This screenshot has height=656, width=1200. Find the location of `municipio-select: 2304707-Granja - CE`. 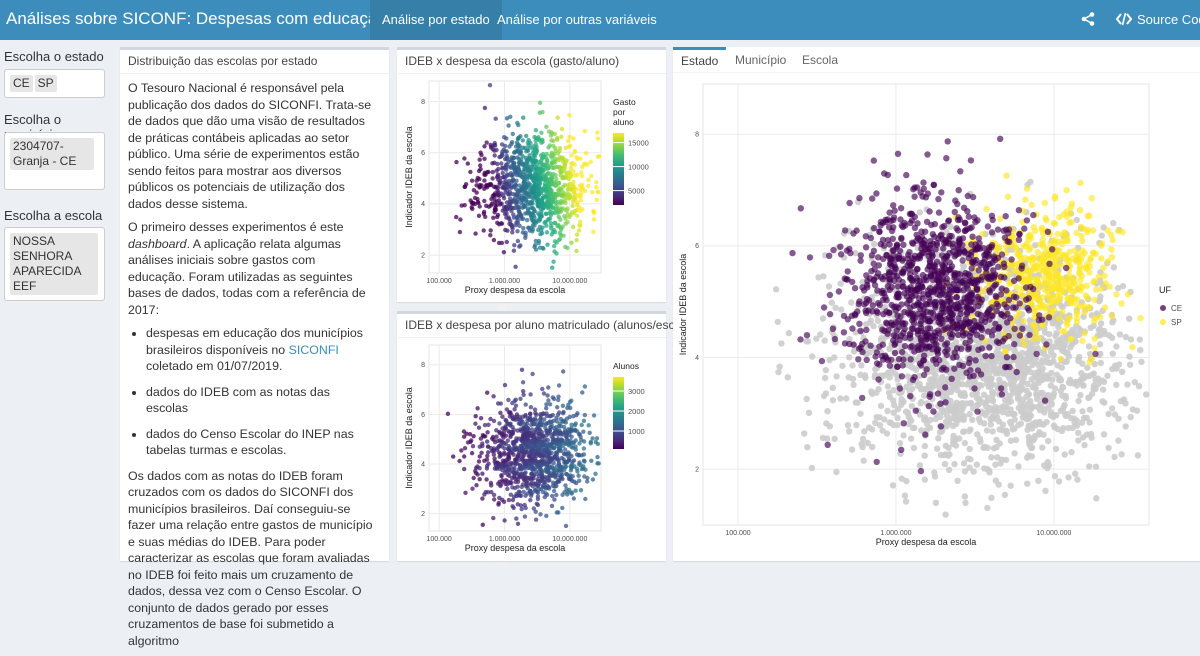

municipio-select: 2304707-Granja - CE is located at coordinates (54, 161).